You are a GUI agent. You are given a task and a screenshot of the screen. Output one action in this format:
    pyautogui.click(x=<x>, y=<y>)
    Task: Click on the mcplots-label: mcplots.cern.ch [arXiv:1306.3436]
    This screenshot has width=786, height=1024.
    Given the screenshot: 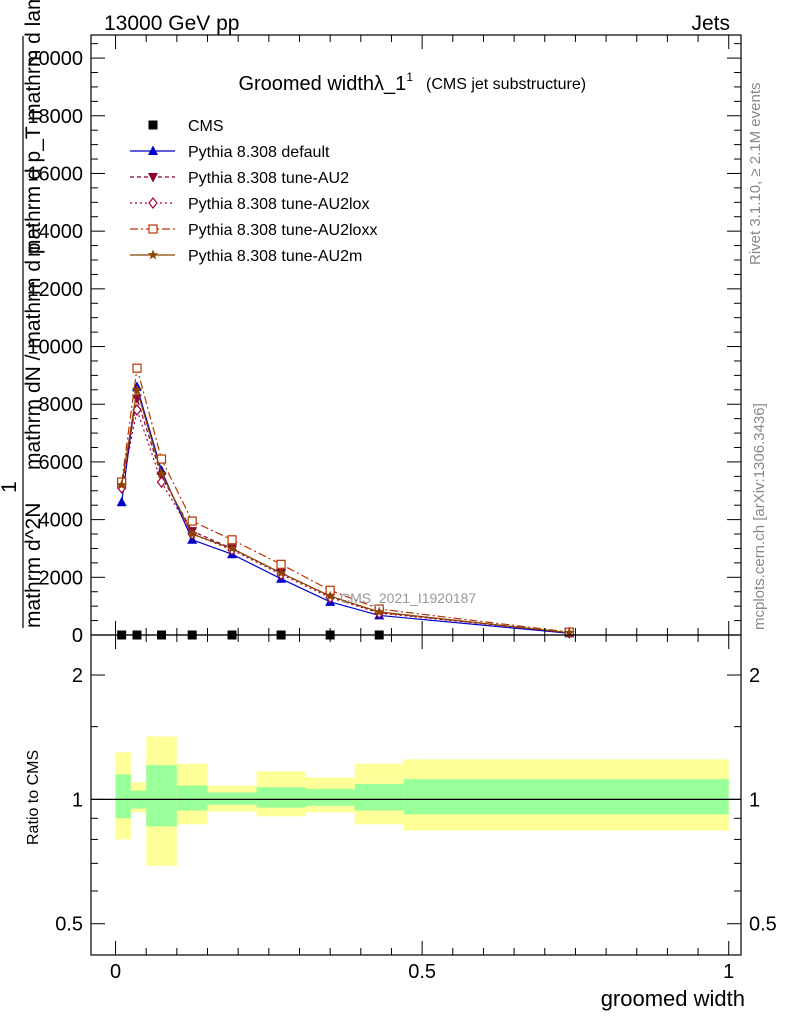 What is the action you would take?
    pyautogui.click(x=759, y=516)
    